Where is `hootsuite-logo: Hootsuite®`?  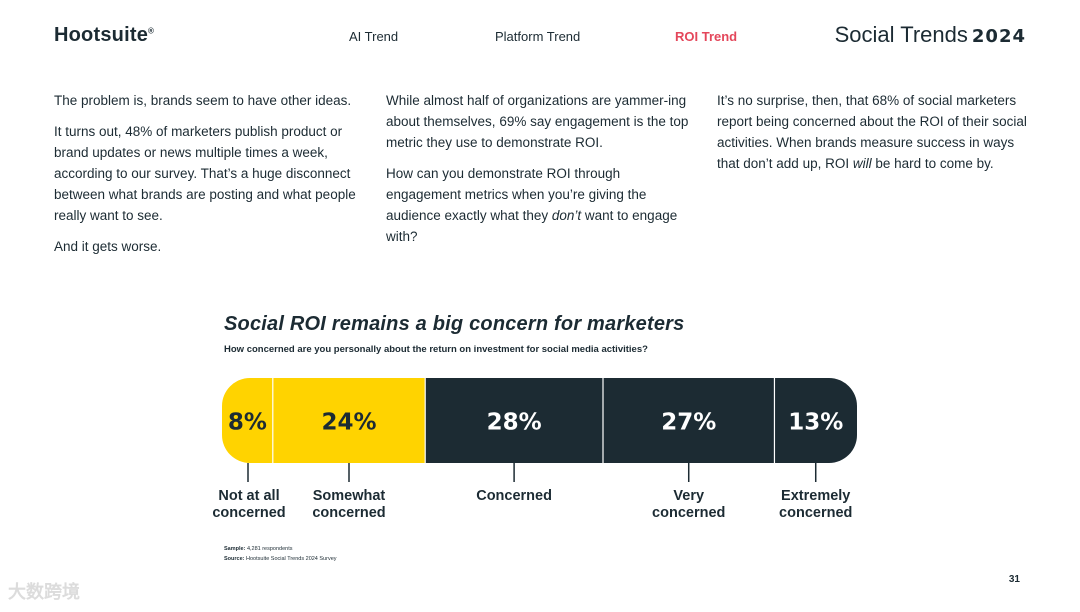
hootsuite-logo: Hootsuite® is located at coordinates (104, 35).